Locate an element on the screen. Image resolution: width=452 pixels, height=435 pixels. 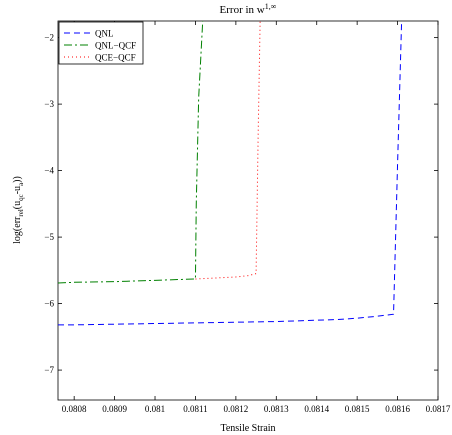
y-tick-label: −3 is located at coordinates (49, 104).